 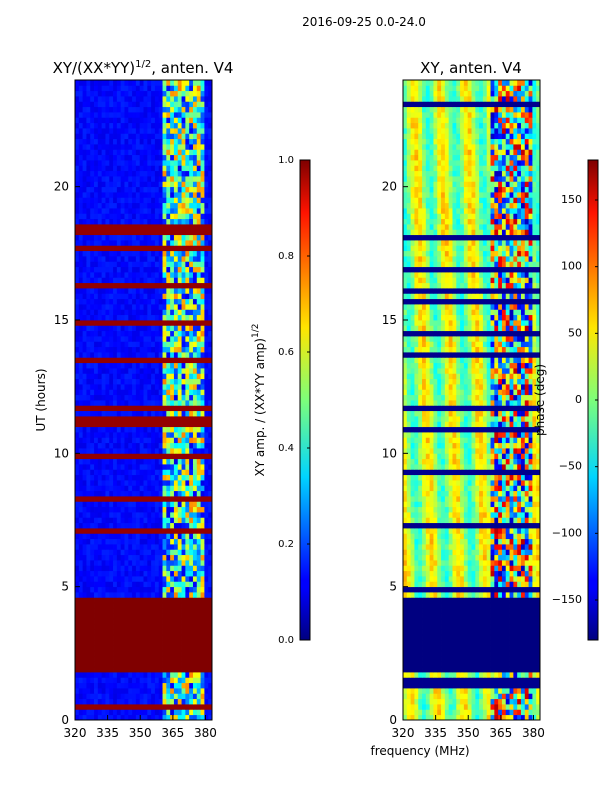 What do you see at coordinates (294, 400) in the screenshot?
I see `colorbar1-axes: 0.00.20.40.60.81.0` at bounding box center [294, 400].